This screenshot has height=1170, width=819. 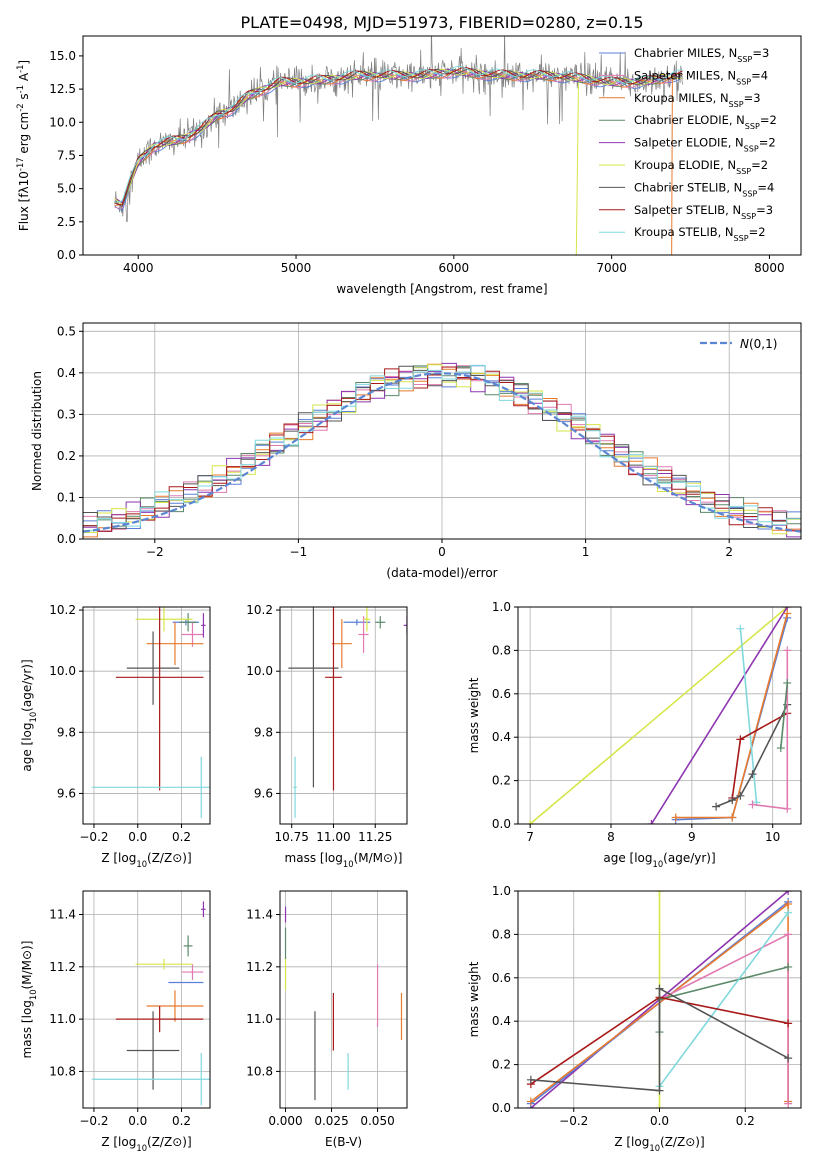 What do you see at coordinates (772, 837) in the screenshot?
I see `x-tick-label: 10` at bounding box center [772, 837].